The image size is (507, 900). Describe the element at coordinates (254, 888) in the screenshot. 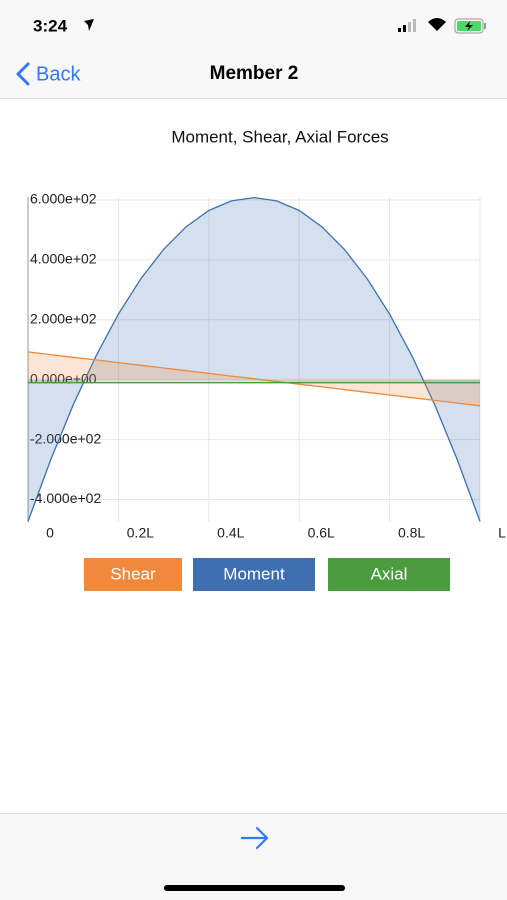

I see `home-indicator` at that location.